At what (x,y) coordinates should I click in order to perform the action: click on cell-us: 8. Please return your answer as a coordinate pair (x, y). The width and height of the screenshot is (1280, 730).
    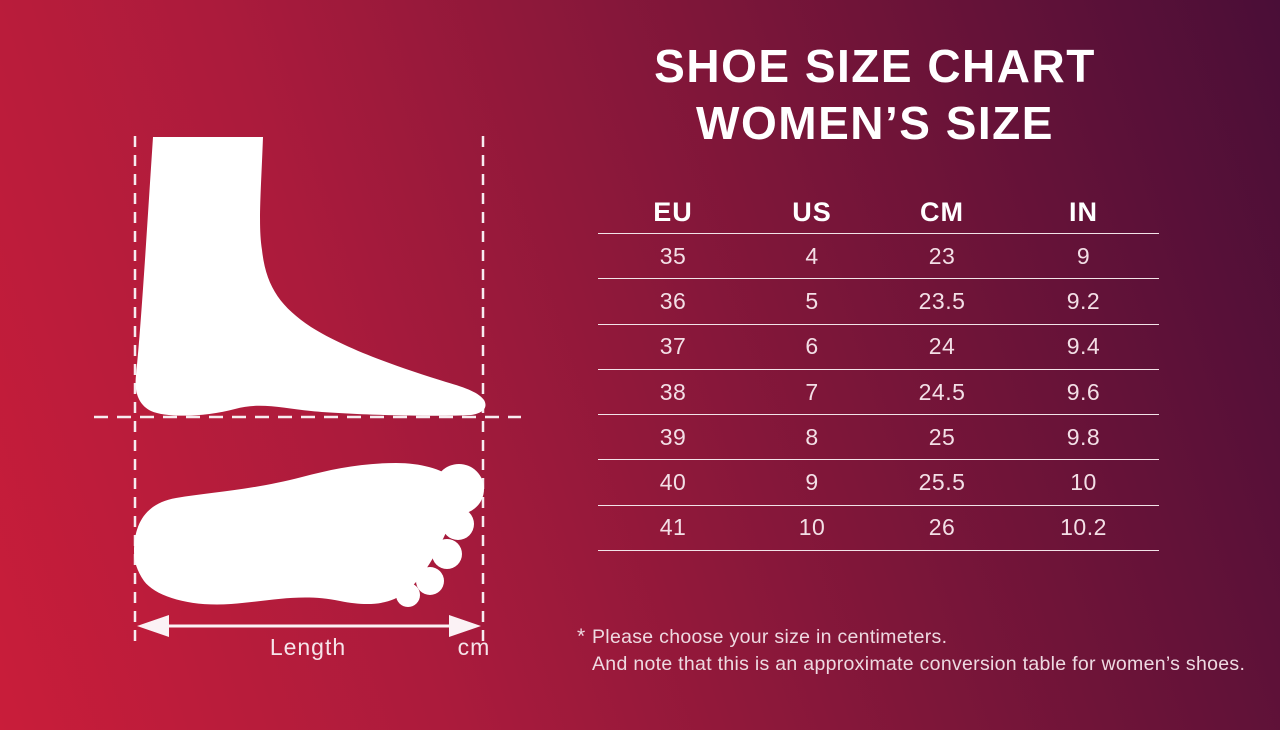
    Looking at the image, I should click on (812, 436).